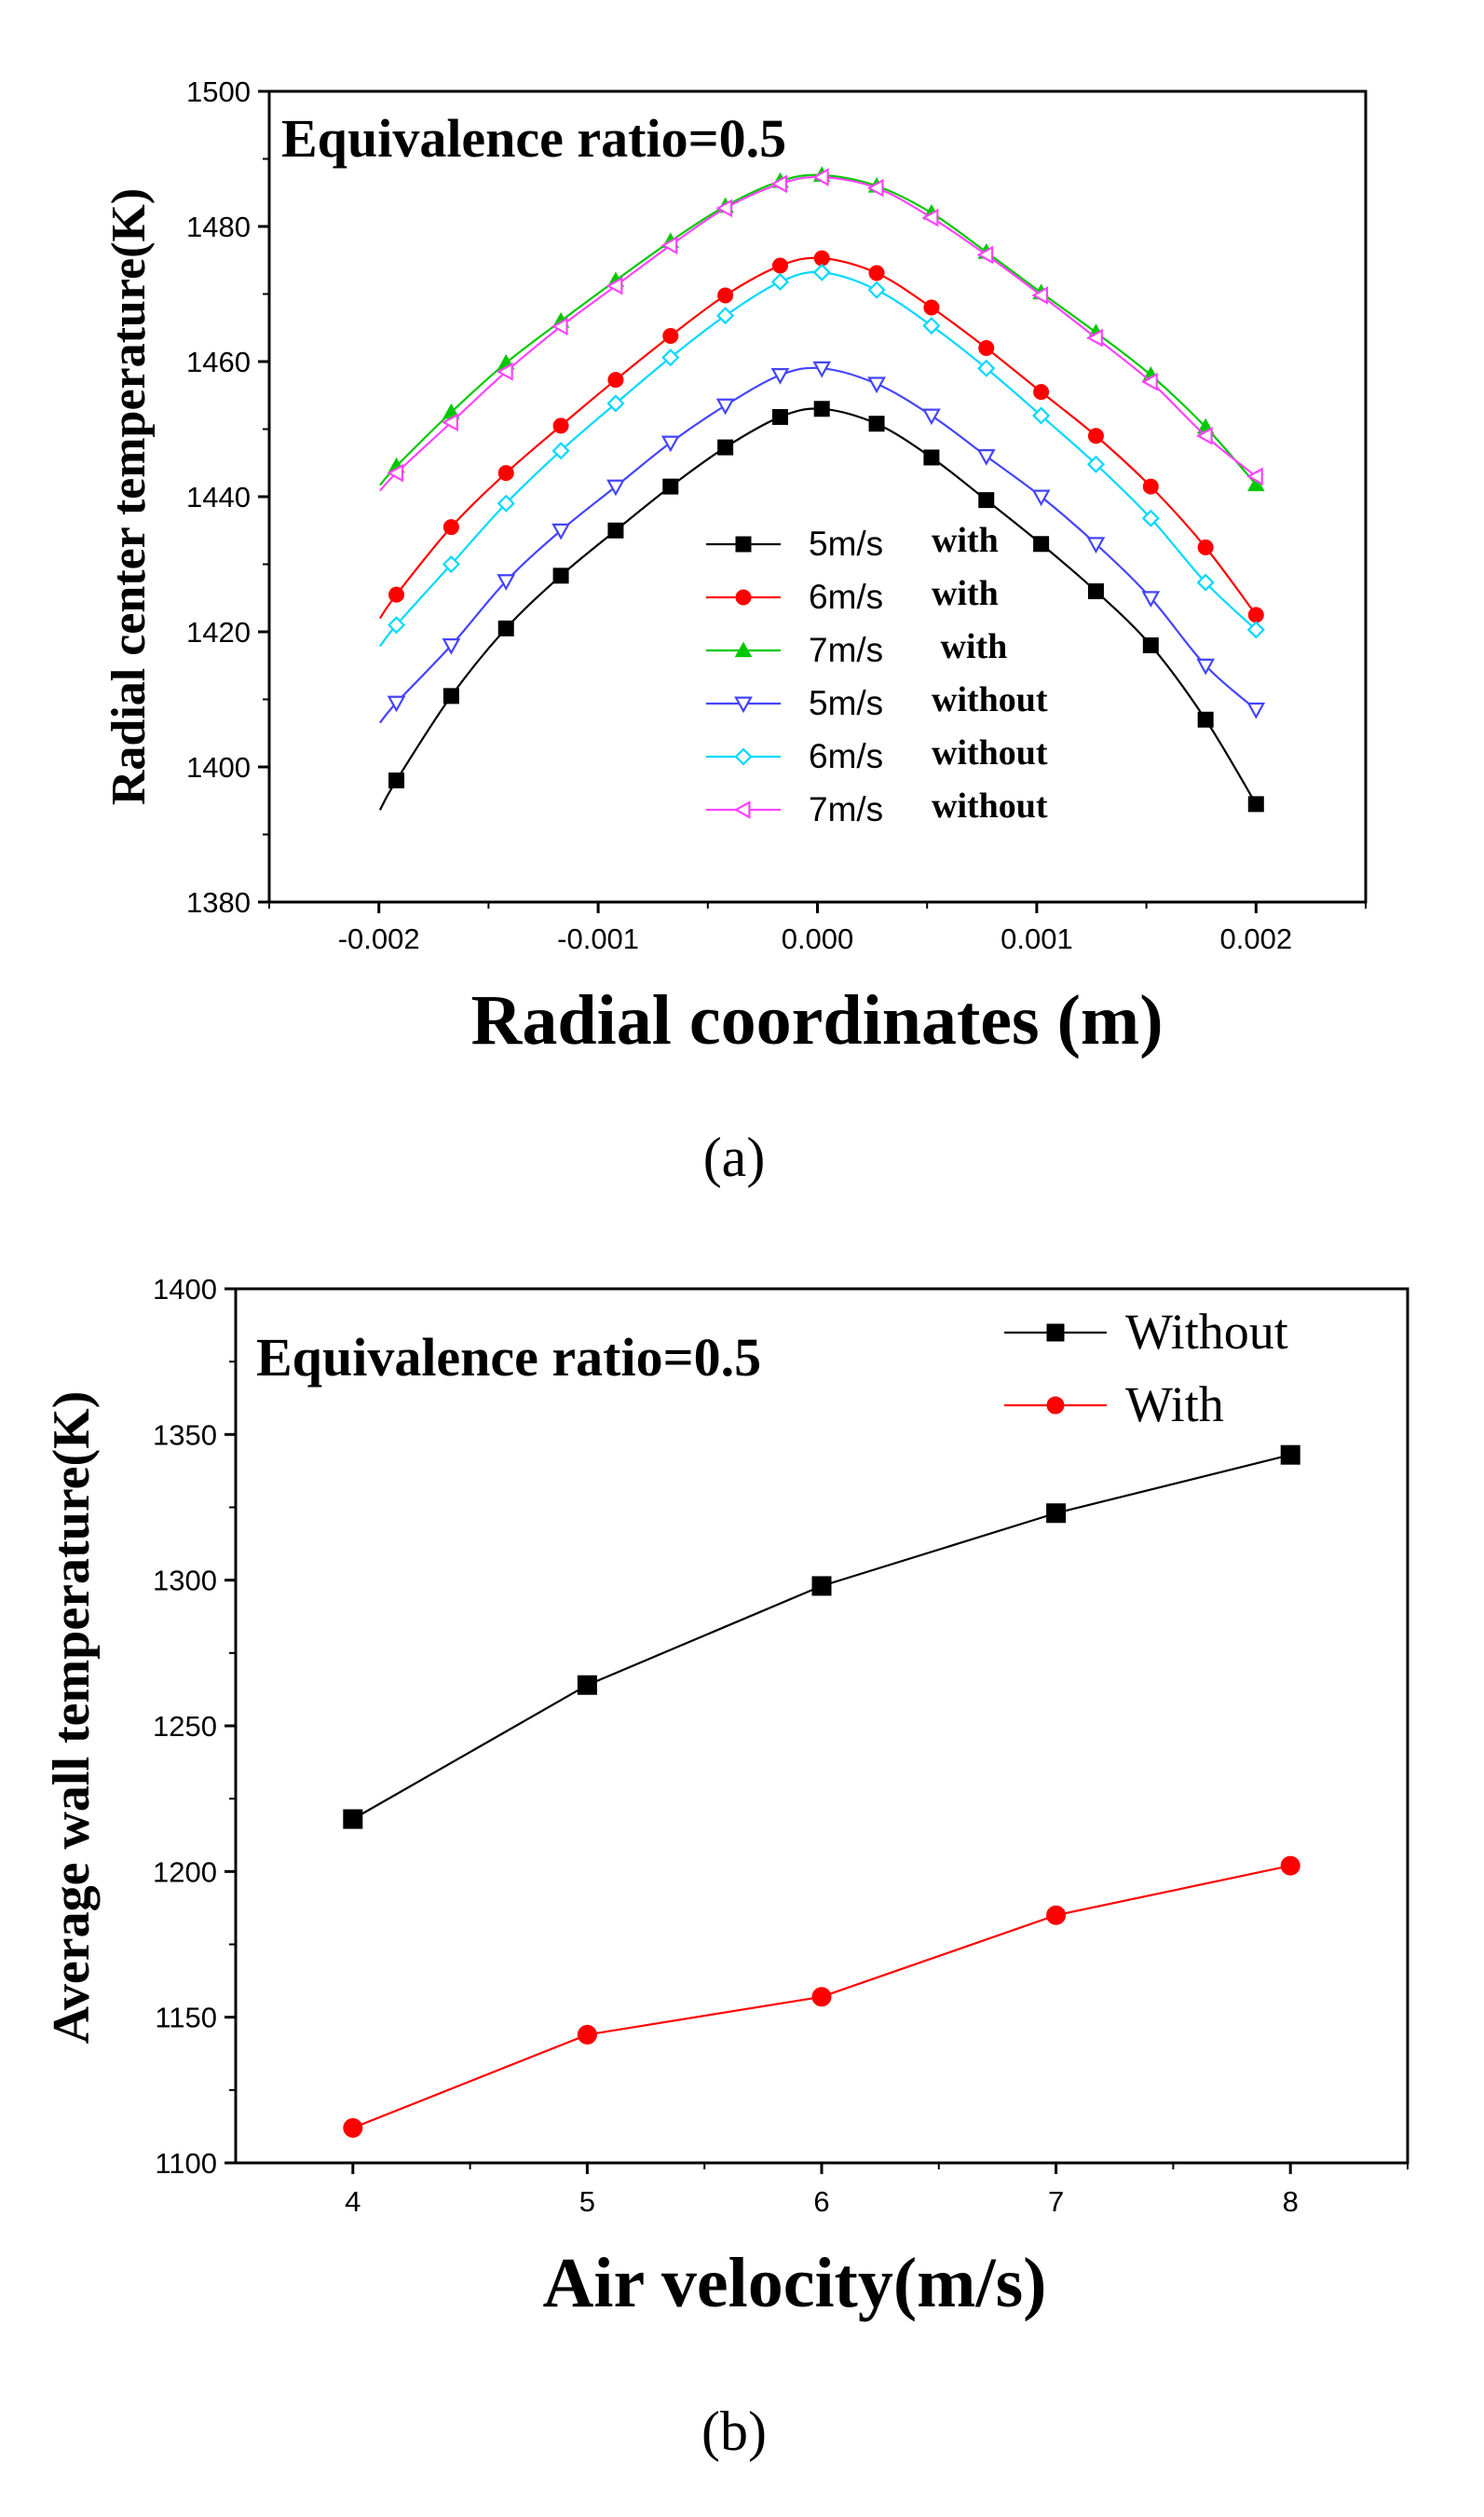 The image size is (1484, 2517). I want to click on annotation-b: Equivalence ratio=0.5, so click(508, 1358).